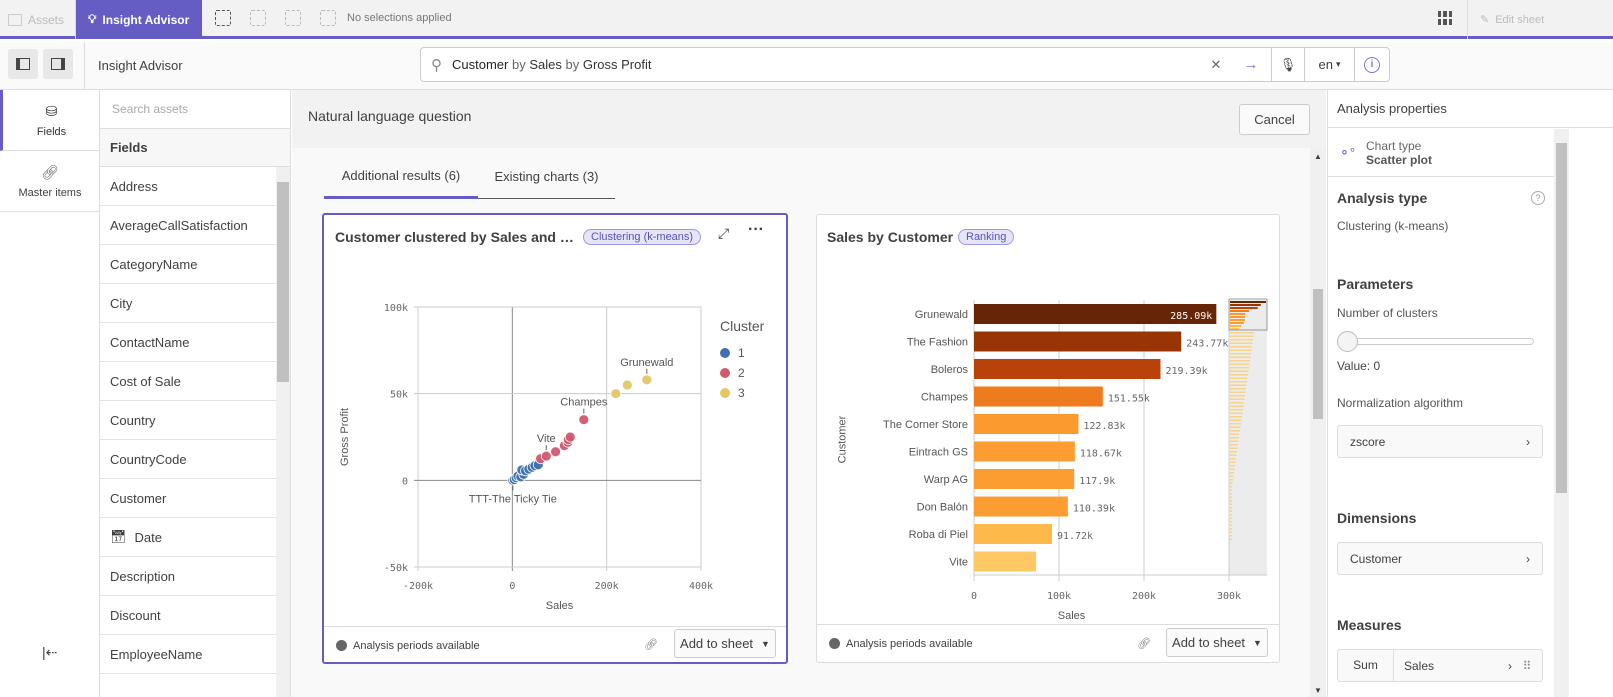  What do you see at coordinates (584, 403) in the screenshot?
I see `point-label: Champes` at bounding box center [584, 403].